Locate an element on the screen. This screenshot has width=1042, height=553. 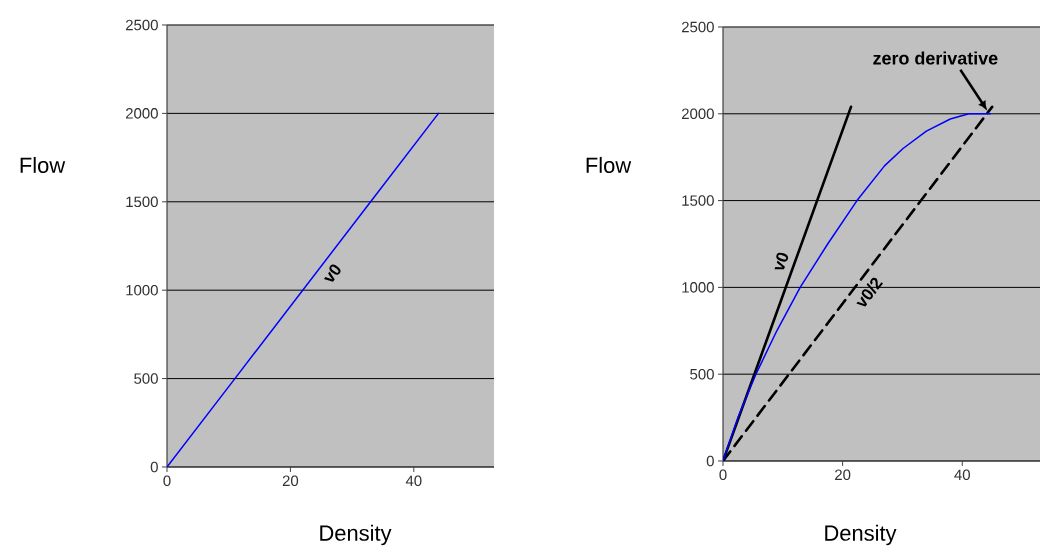
annotation: zero derivative is located at coordinates (935, 58).